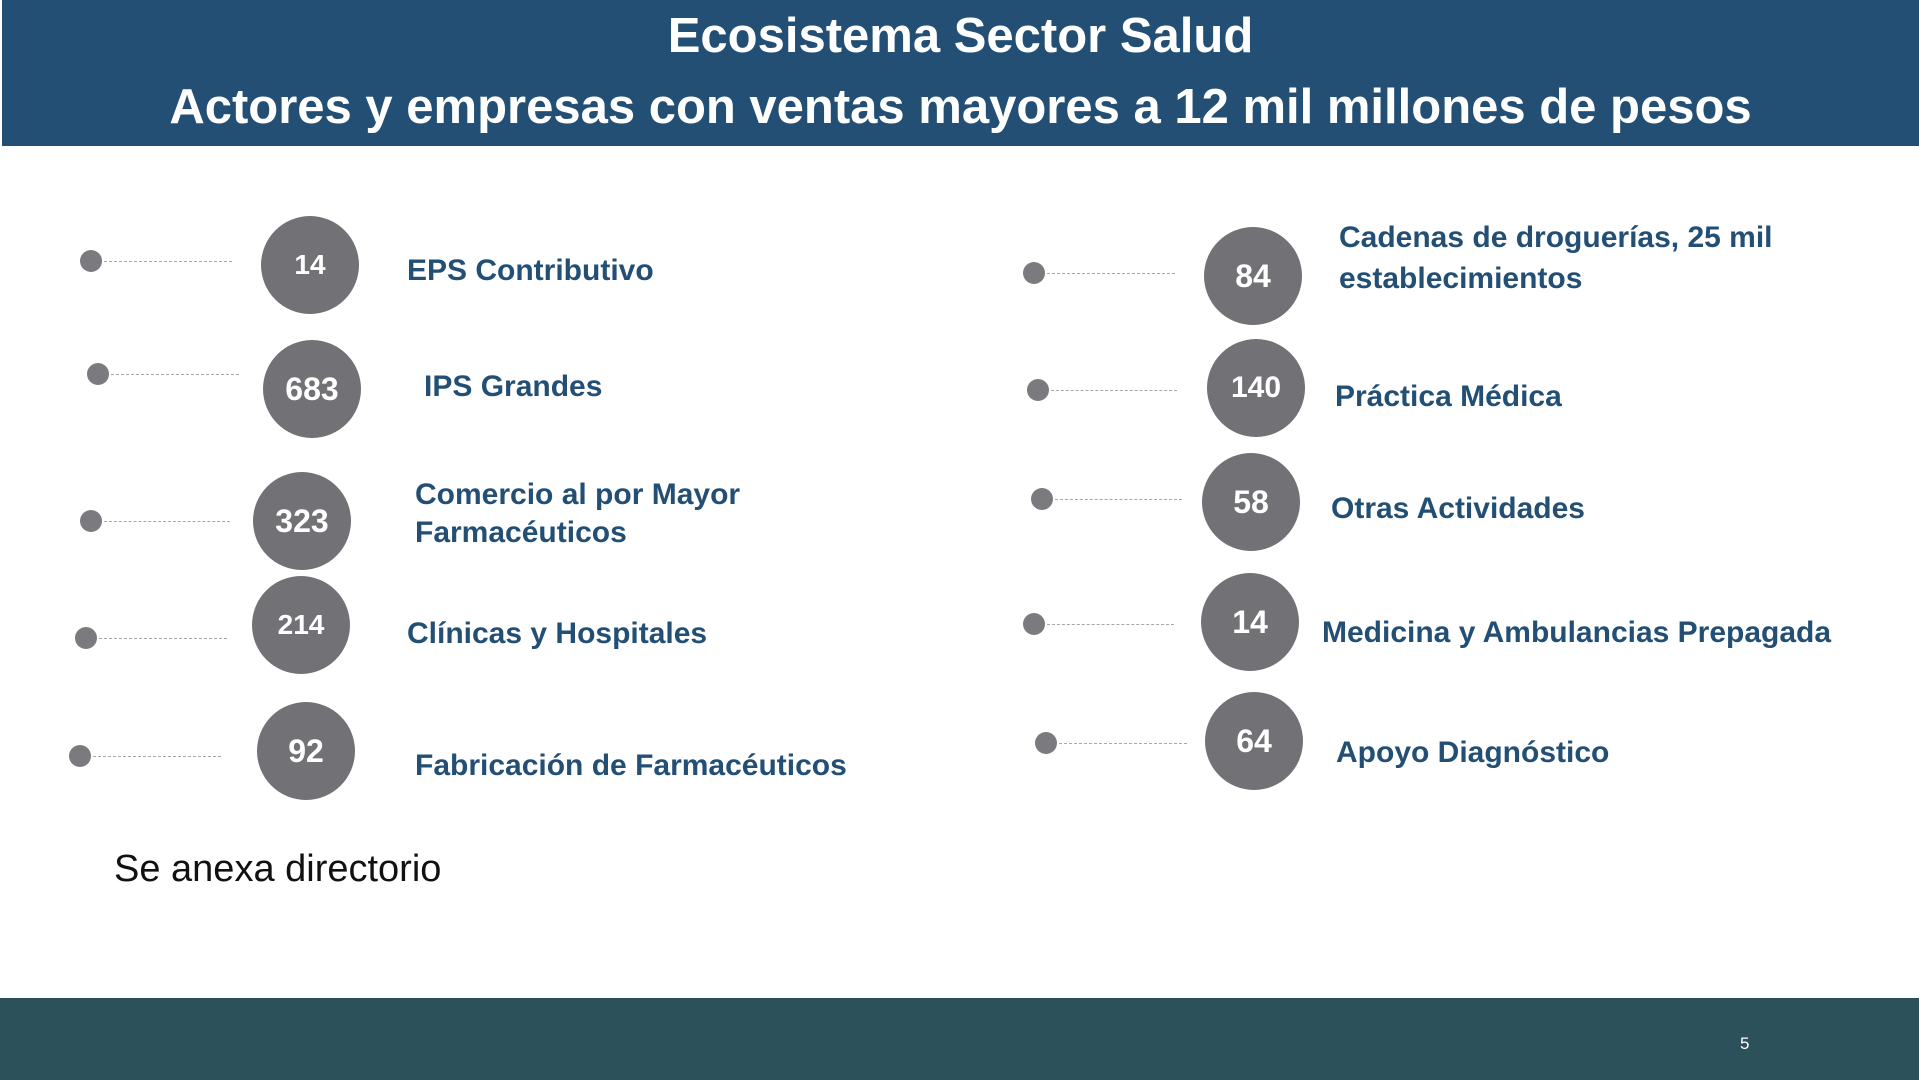 The height and width of the screenshot is (1080, 1919). Describe the element at coordinates (578, 513) in the screenshot. I see `category-label: Comercio al por Mayor Farmacéuticos` at that location.